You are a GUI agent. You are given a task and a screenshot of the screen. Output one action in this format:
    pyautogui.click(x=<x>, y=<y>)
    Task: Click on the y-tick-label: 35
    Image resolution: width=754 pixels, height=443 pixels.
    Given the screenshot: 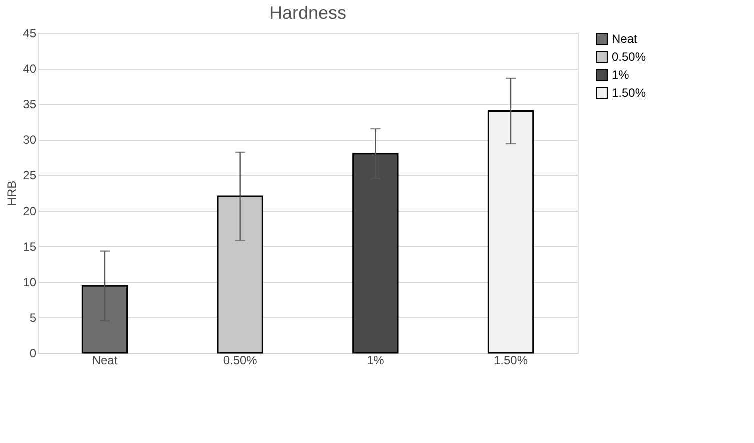 What is the action you would take?
    pyautogui.click(x=30, y=105)
    